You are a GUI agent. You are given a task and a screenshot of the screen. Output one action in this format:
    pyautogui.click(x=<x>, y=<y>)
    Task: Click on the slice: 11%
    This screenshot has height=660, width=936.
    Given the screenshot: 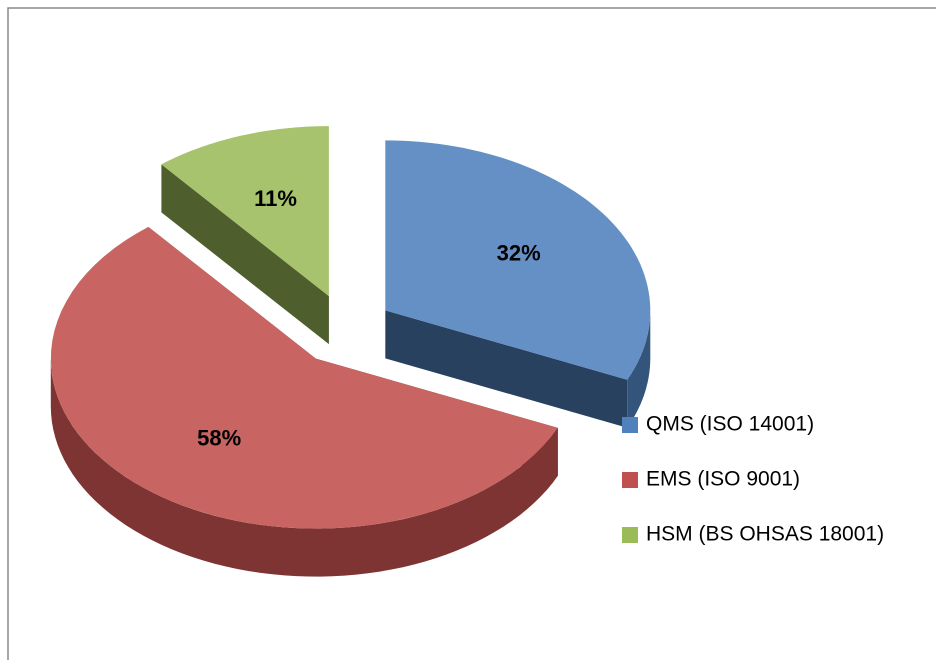 What is the action you would take?
    pyautogui.click(x=245, y=235)
    